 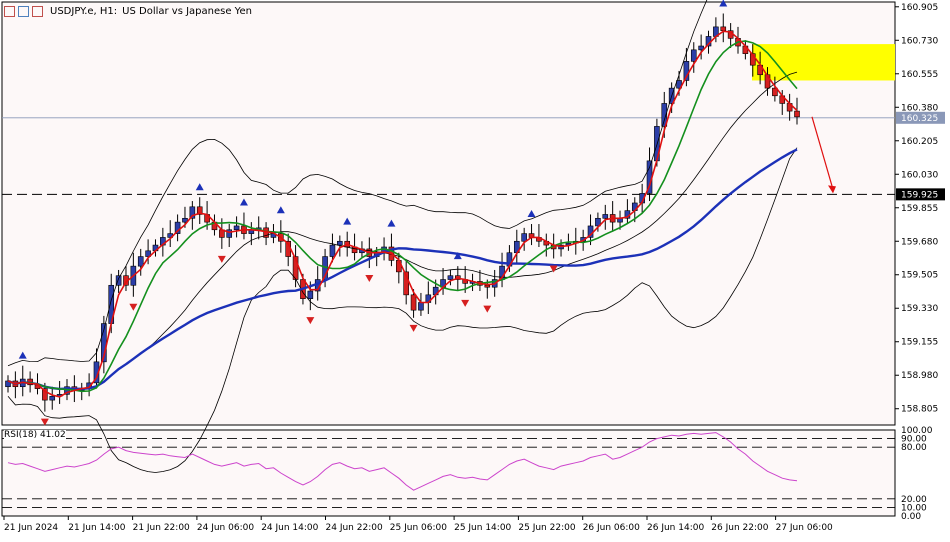 What do you see at coordinates (402, 461) in the screenshot?
I see `rsi-line` at bounding box center [402, 461].